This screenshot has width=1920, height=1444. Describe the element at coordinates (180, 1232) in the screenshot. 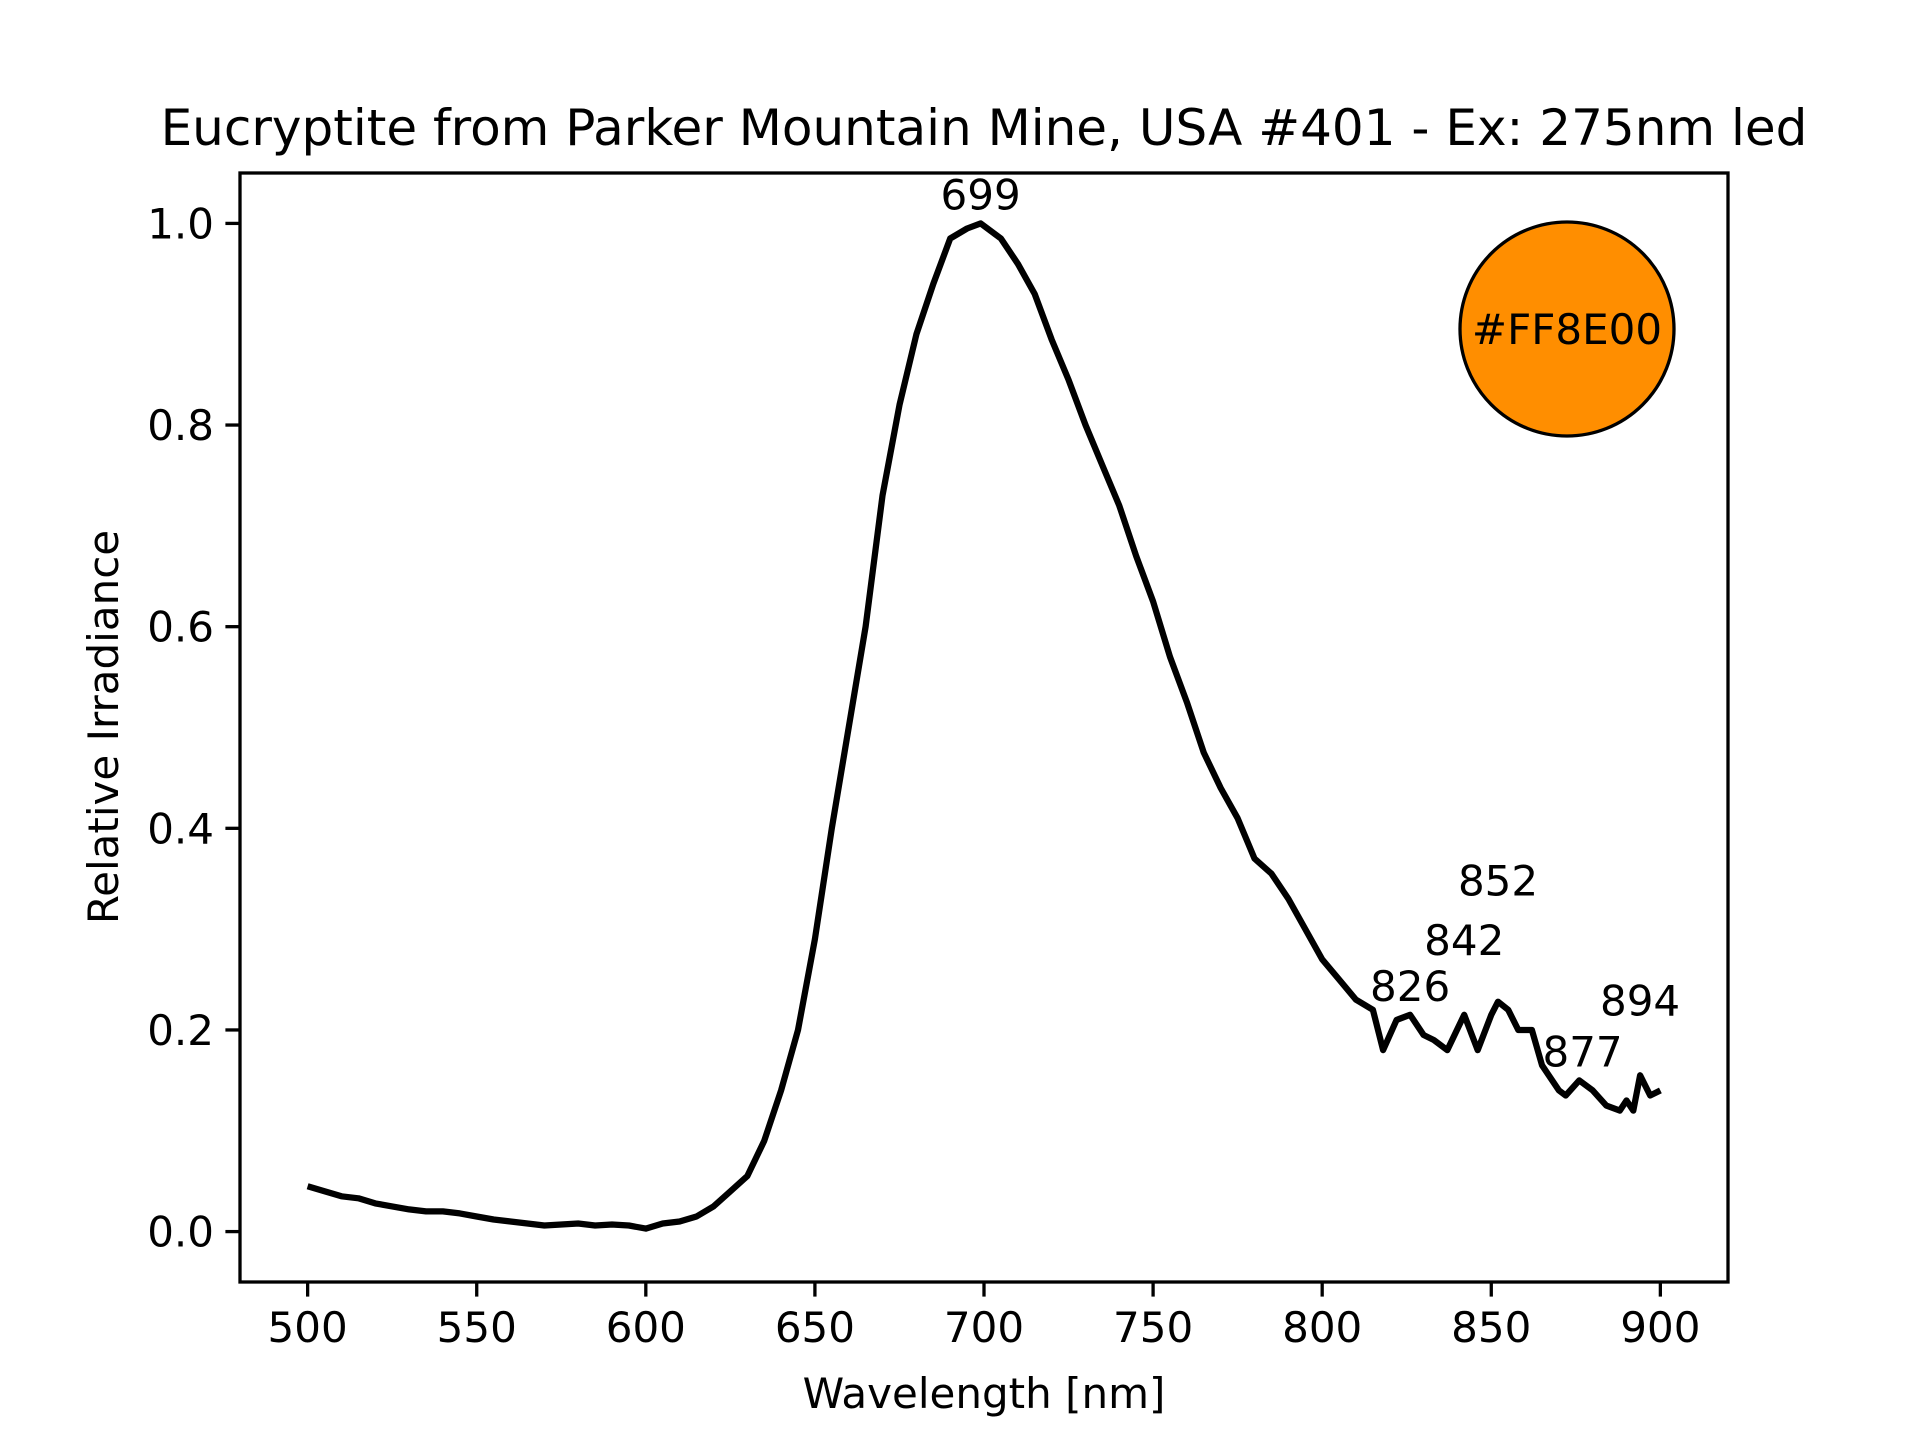

I see `y-tick-label: 0.0` at that location.